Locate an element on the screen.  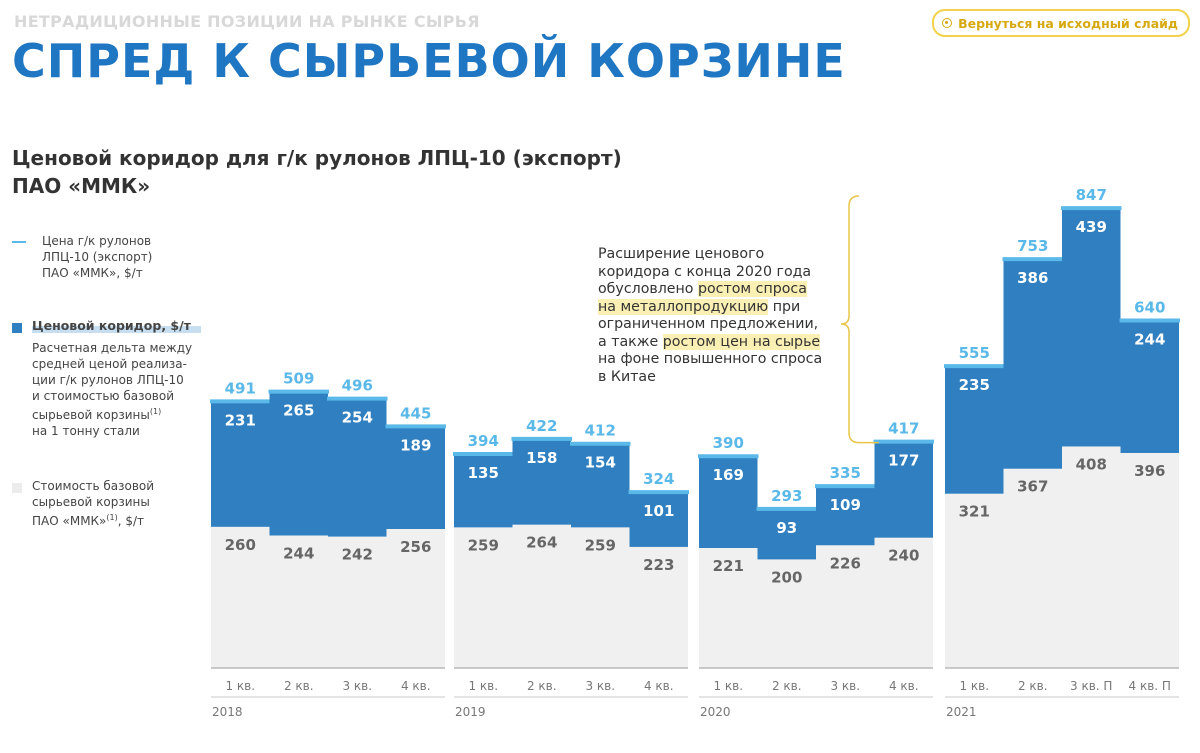
back-to-slide-button: Вернуться на исходный слайд is located at coordinates (1061, 23).